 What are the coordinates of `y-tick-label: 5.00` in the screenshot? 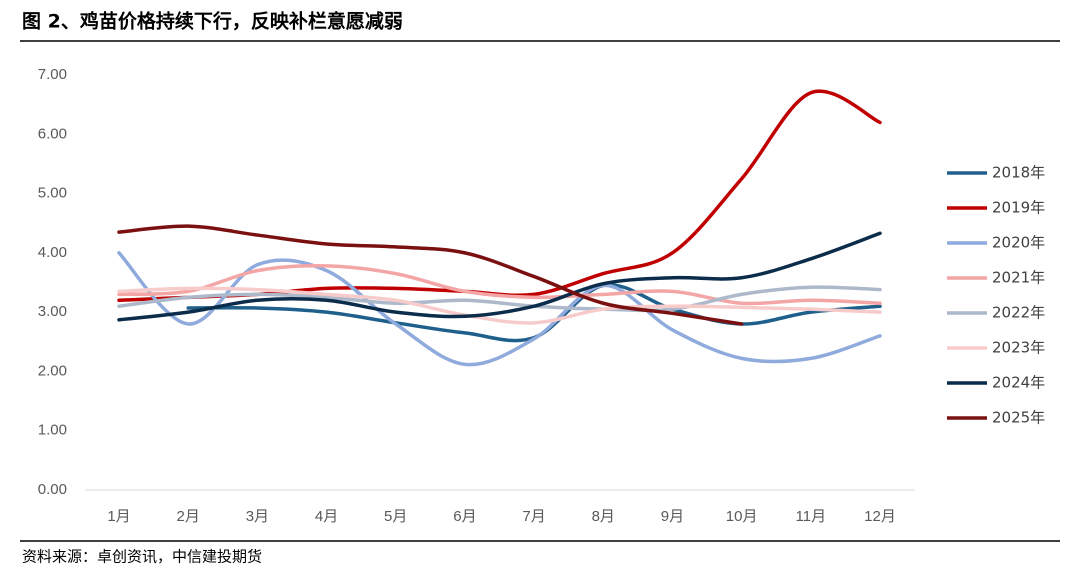 It's located at (52, 193).